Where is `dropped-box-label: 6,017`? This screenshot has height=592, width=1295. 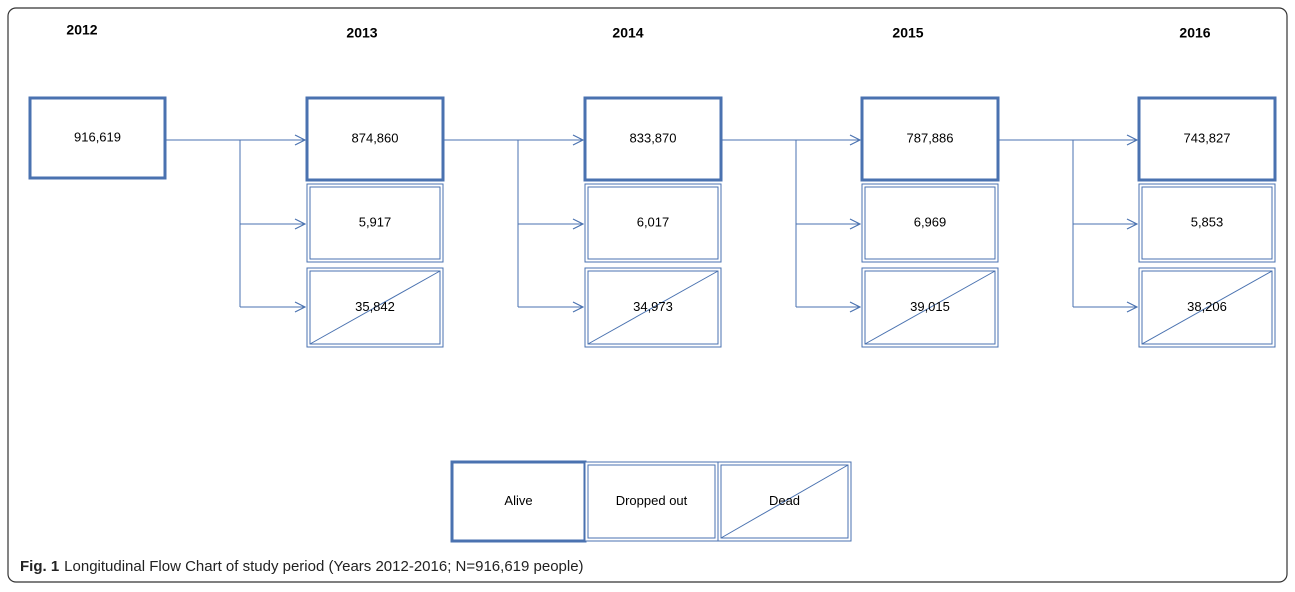
dropped-box-label: 6,017 is located at coordinates (653, 221).